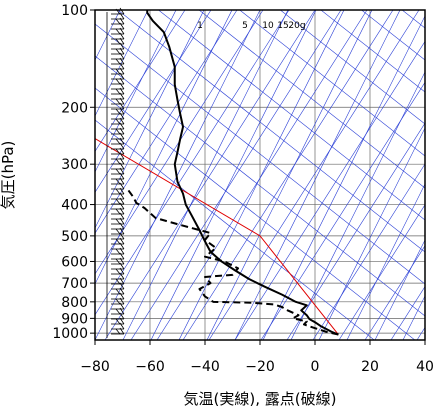  Describe the element at coordinates (74, 303) in the screenshot. I see `y-tick-label: 800` at that location.